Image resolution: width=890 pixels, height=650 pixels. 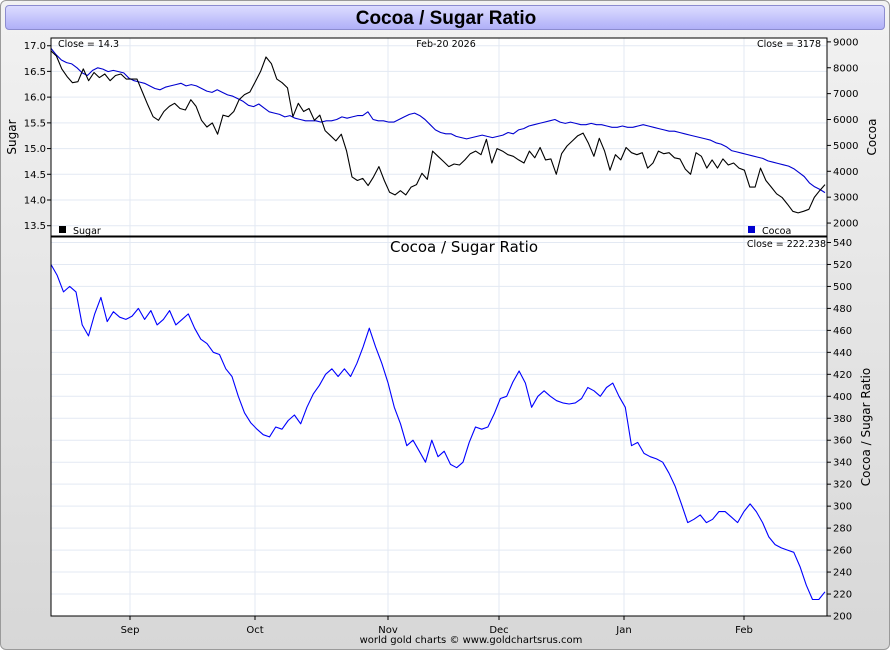 What do you see at coordinates (35, 226) in the screenshot?
I see `sugar-tick-label: 13.5` at bounding box center [35, 226].